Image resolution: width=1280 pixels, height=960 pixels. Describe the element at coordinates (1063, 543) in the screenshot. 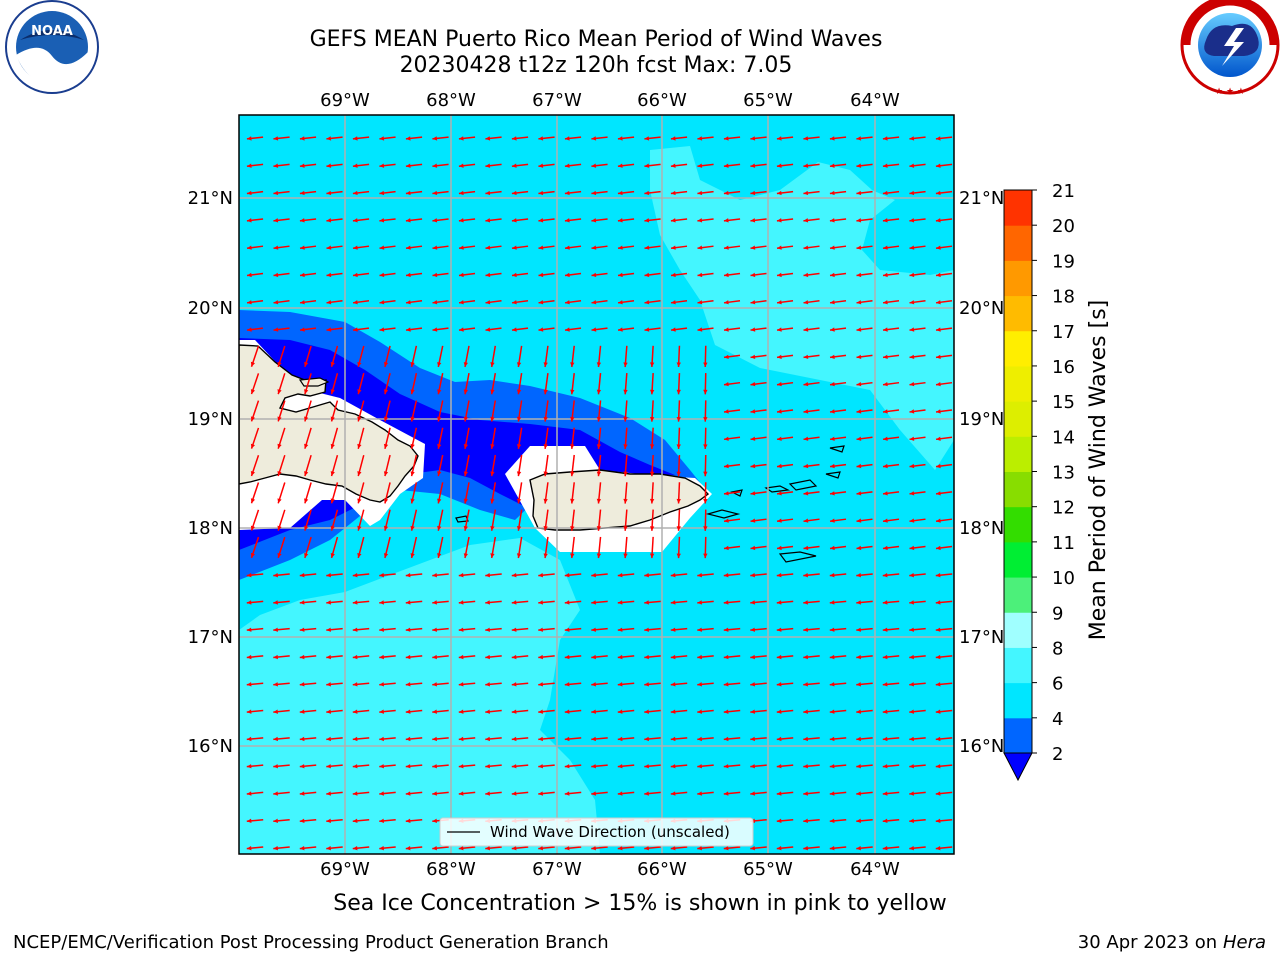

I see `colorbar-tick-label: 11` at that location.